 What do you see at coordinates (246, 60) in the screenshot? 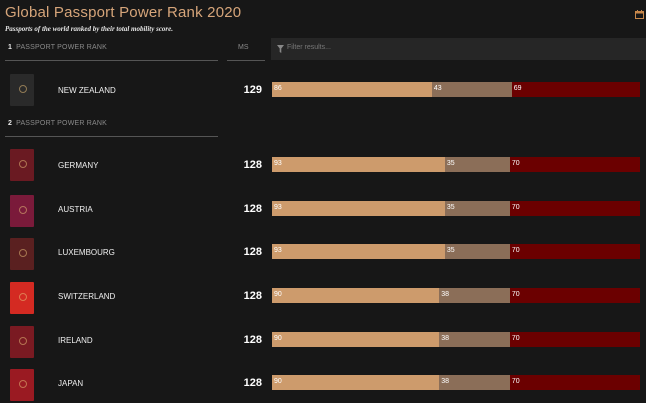
I see `ms-header-divider` at bounding box center [246, 60].